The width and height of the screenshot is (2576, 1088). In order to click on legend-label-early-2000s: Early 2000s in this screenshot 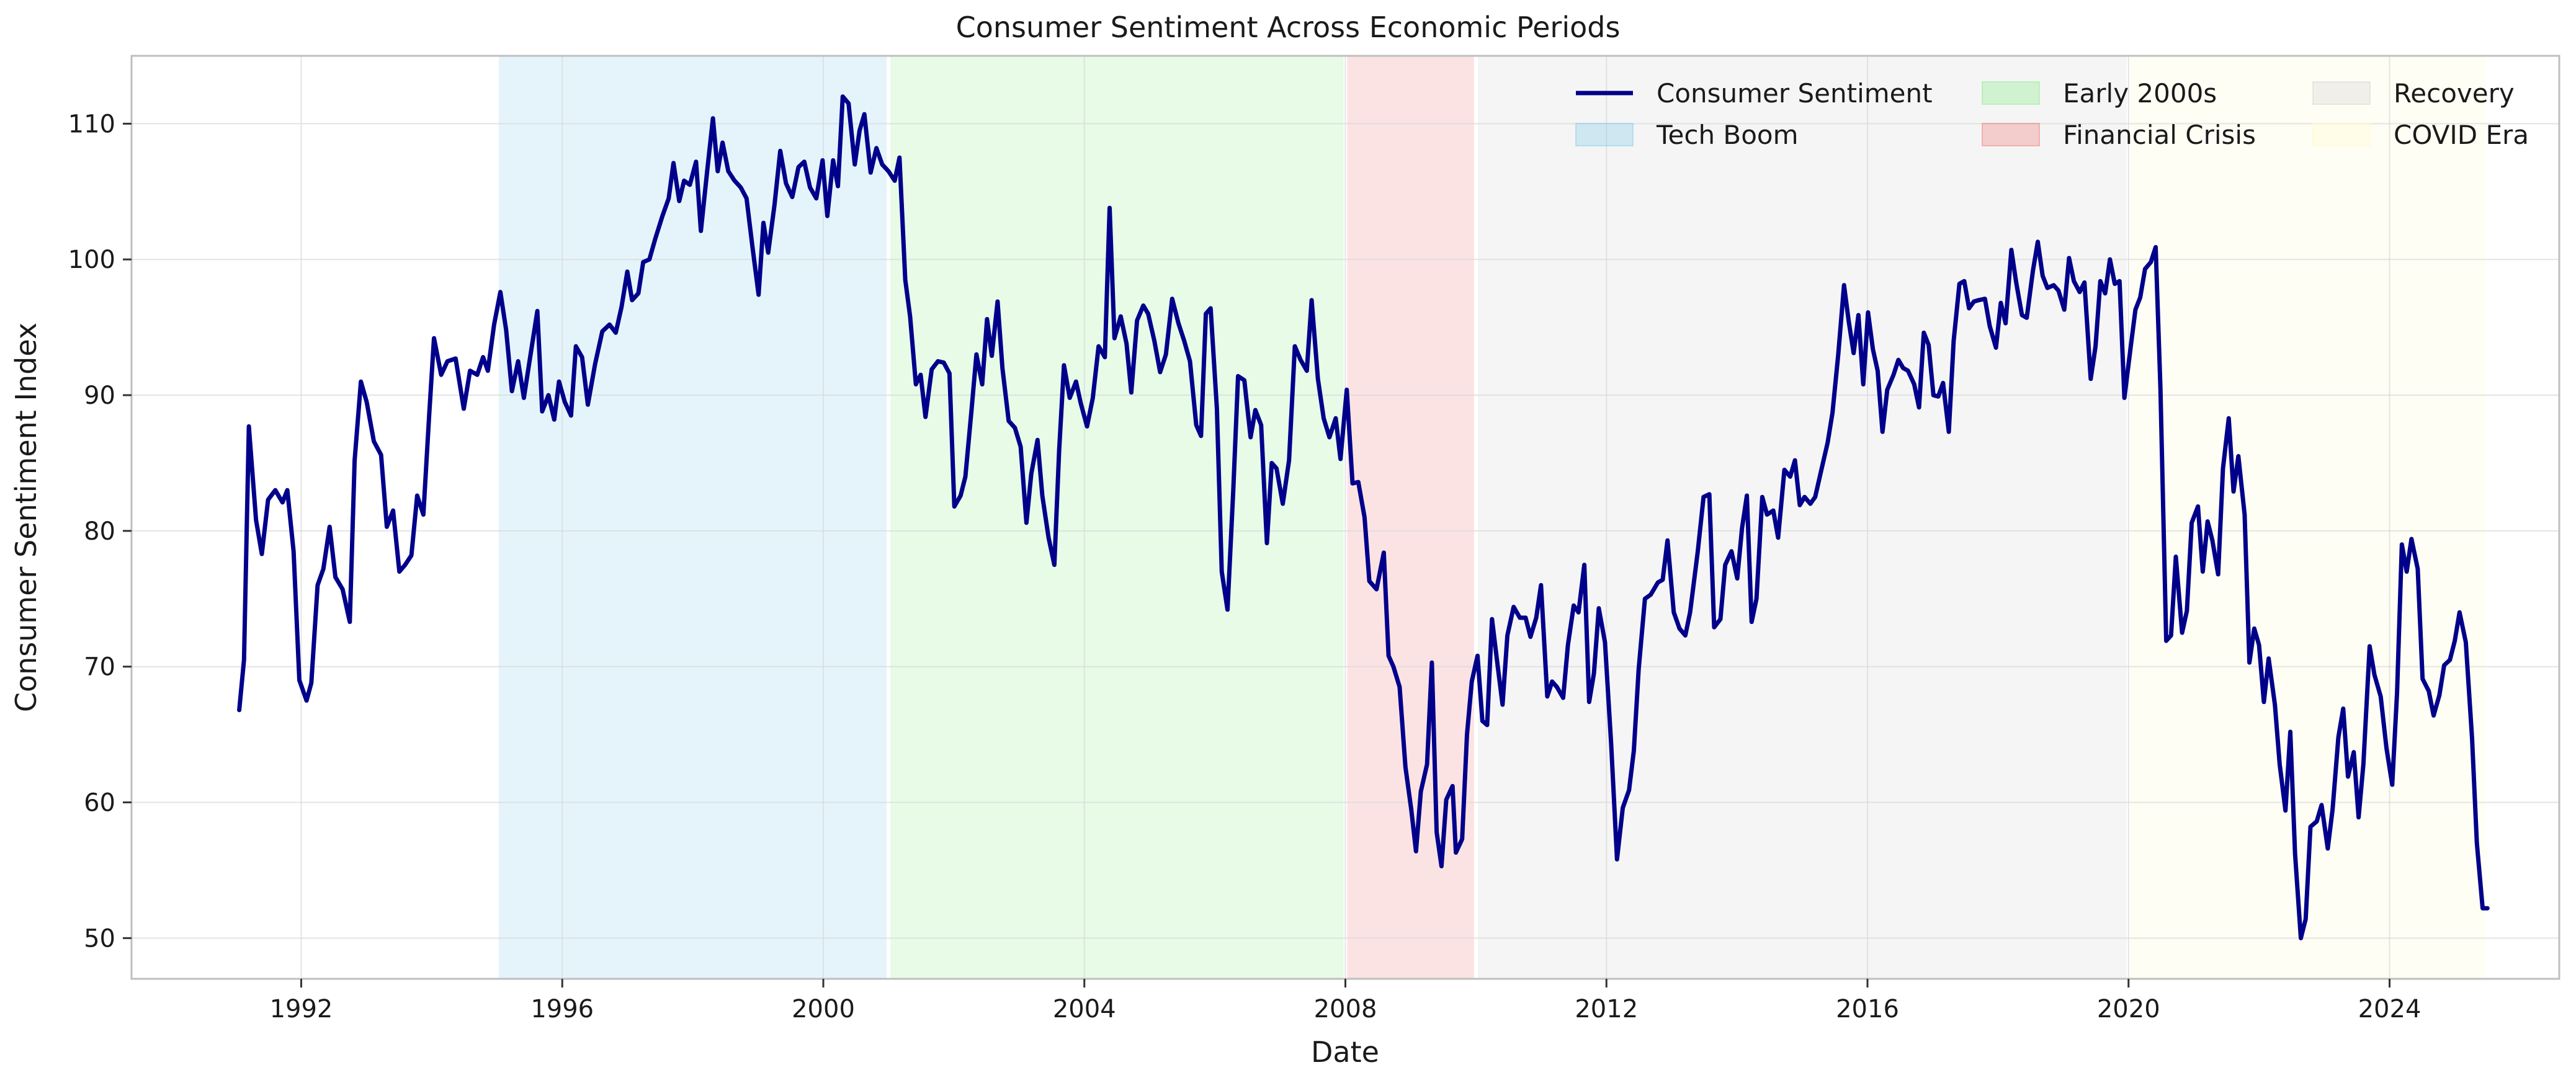, I will do `click(2140, 93)`.